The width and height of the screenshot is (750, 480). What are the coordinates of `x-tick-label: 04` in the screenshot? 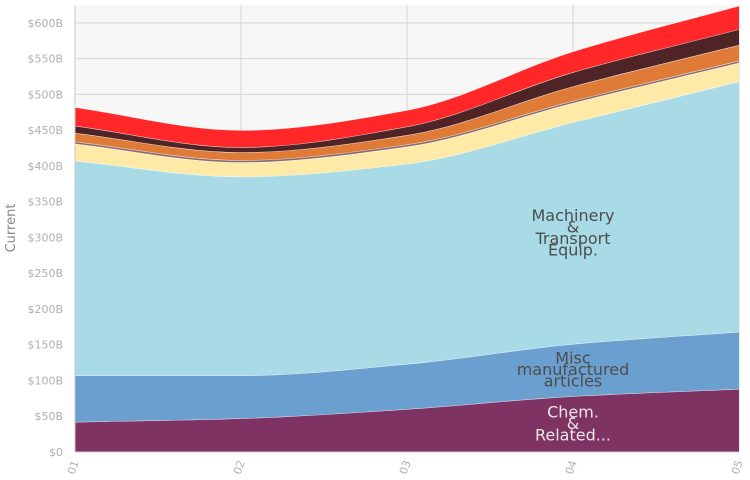 It's located at (571, 468).